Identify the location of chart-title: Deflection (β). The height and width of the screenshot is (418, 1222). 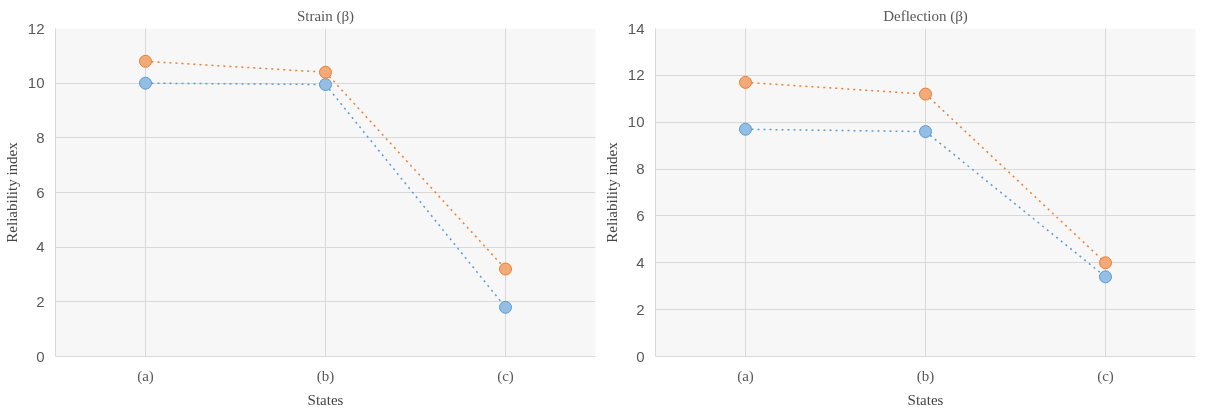
(925, 16).